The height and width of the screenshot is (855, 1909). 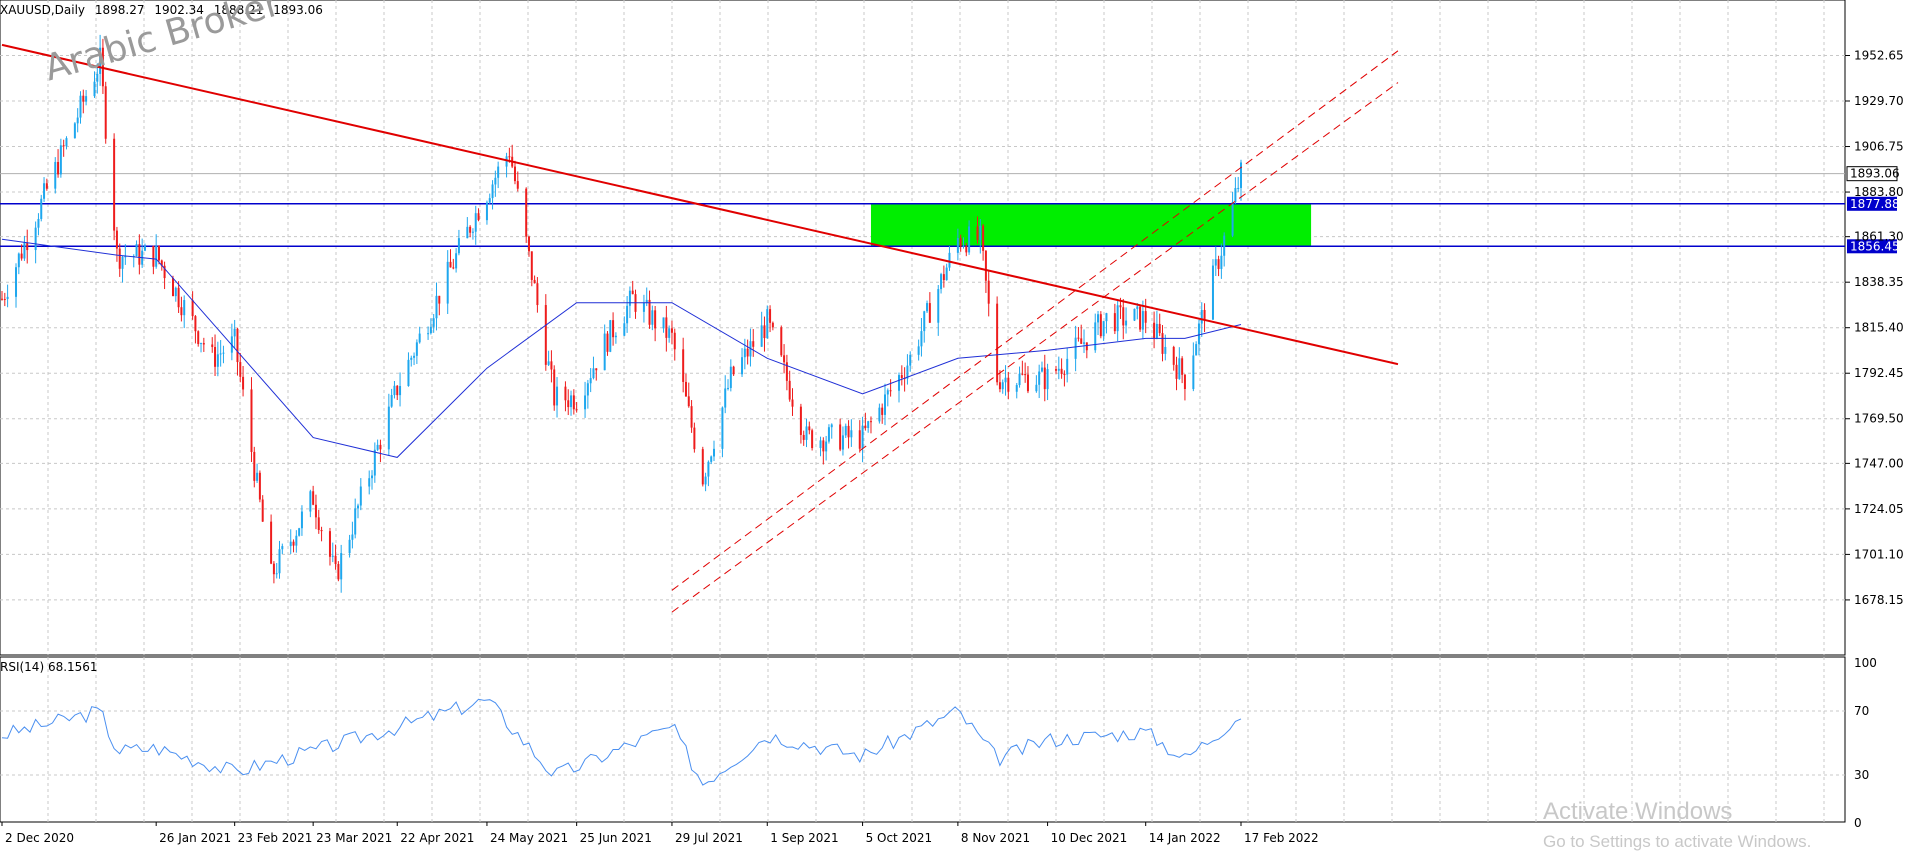 I want to click on x-tick-label: 2 Dec 2020, so click(x=39, y=838).